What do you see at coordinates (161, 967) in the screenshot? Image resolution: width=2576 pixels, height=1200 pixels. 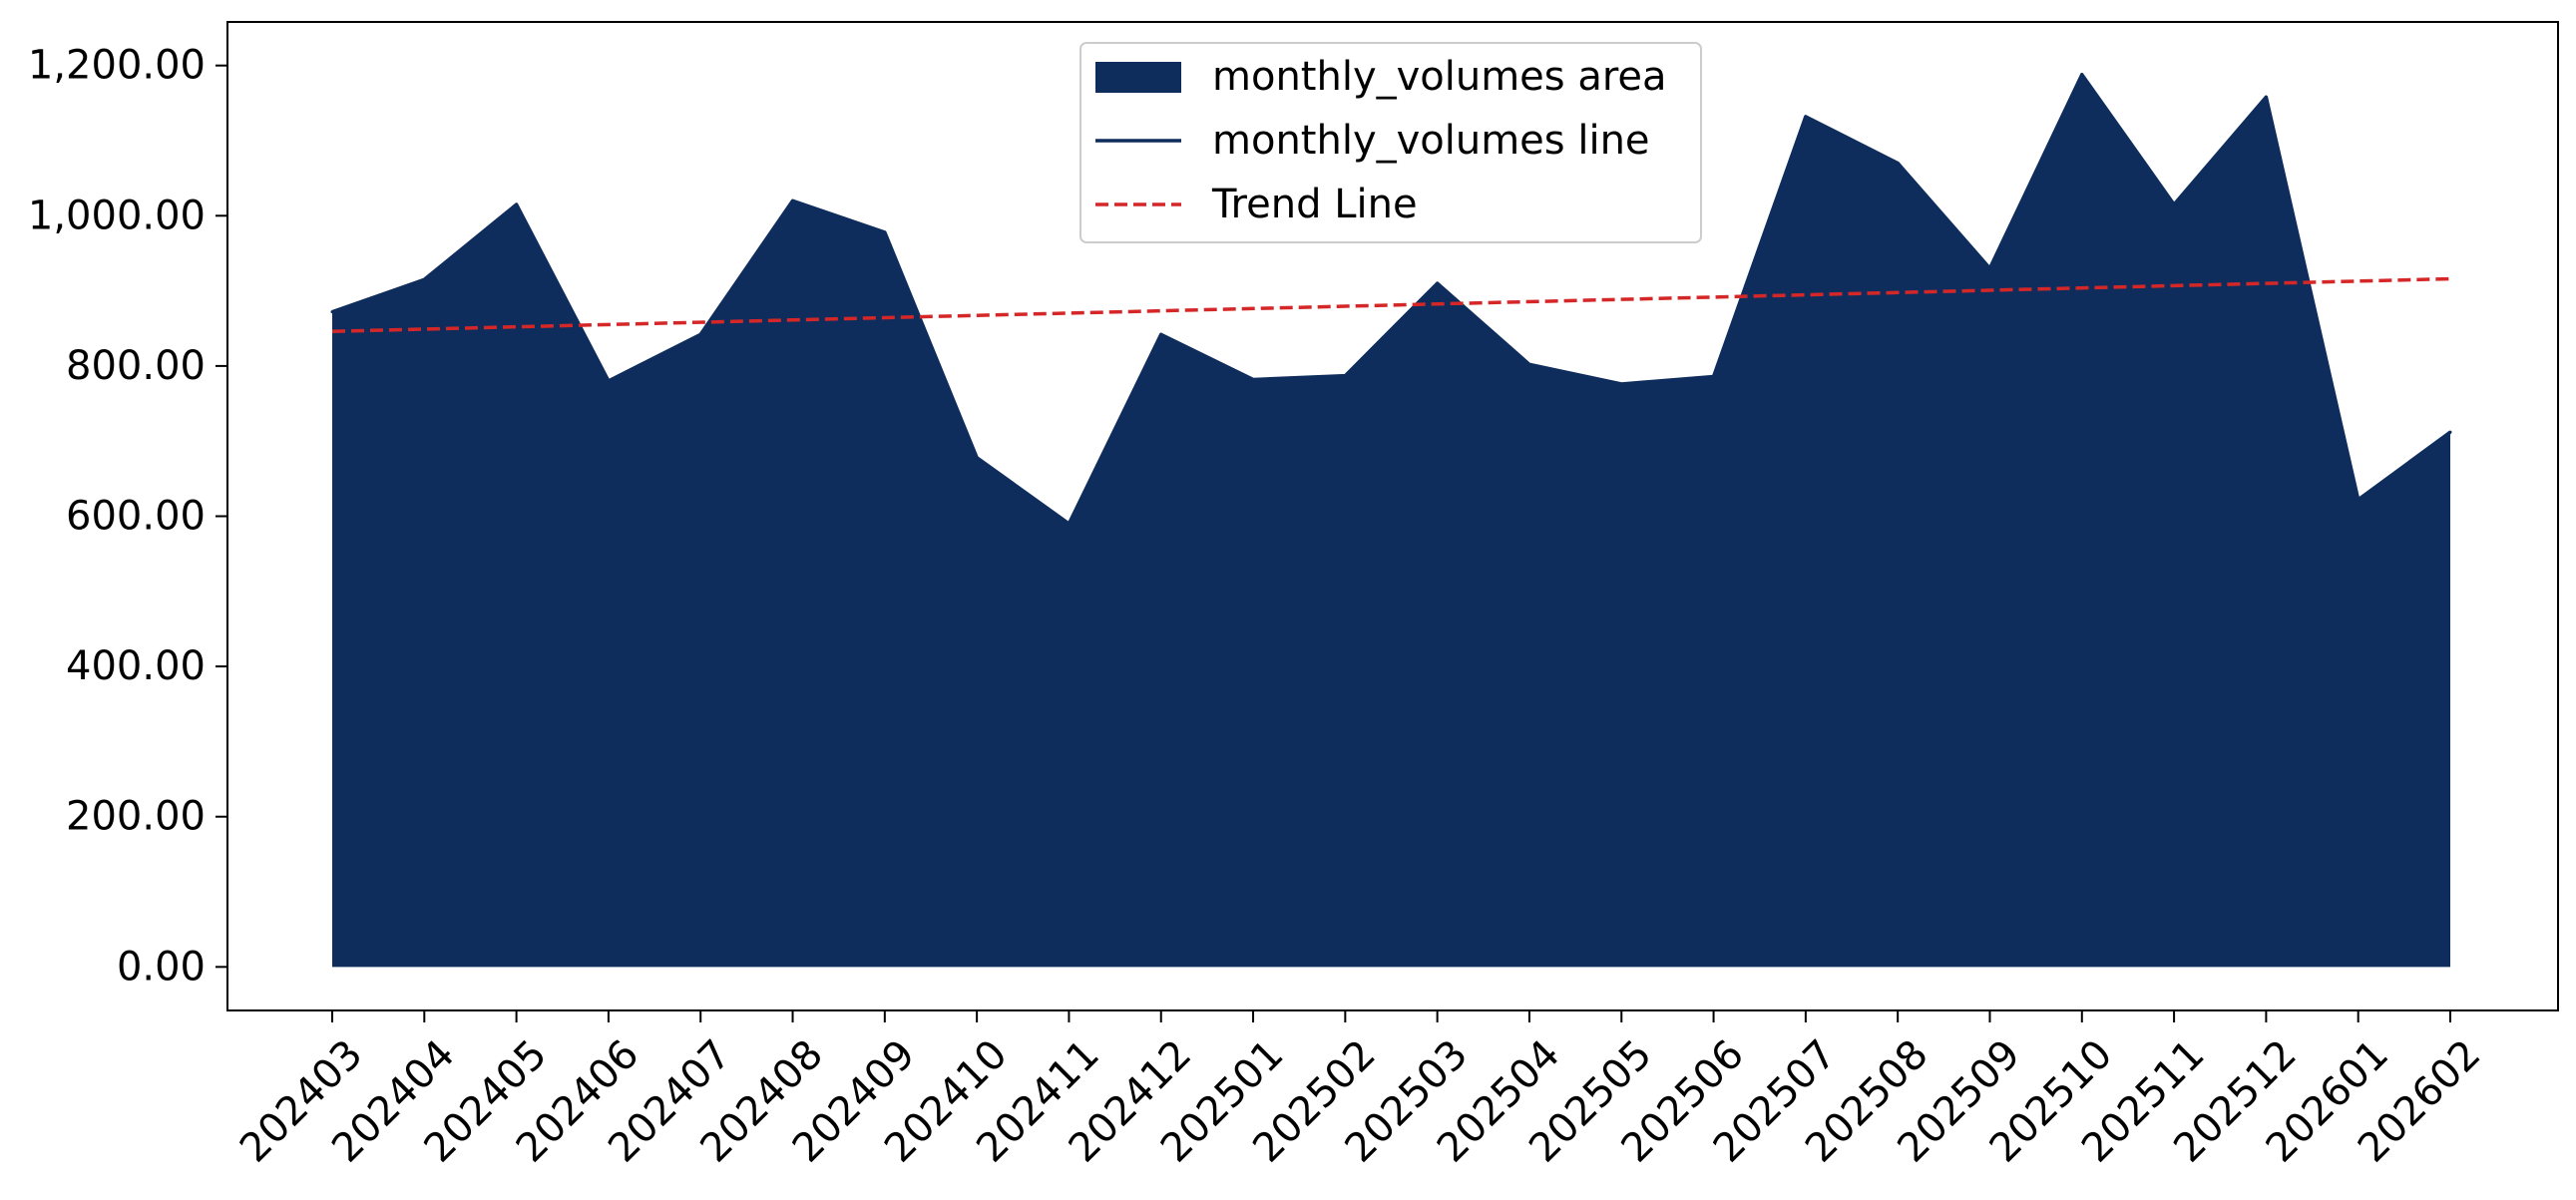 I see `y-tick-label: 0.00` at bounding box center [161, 967].